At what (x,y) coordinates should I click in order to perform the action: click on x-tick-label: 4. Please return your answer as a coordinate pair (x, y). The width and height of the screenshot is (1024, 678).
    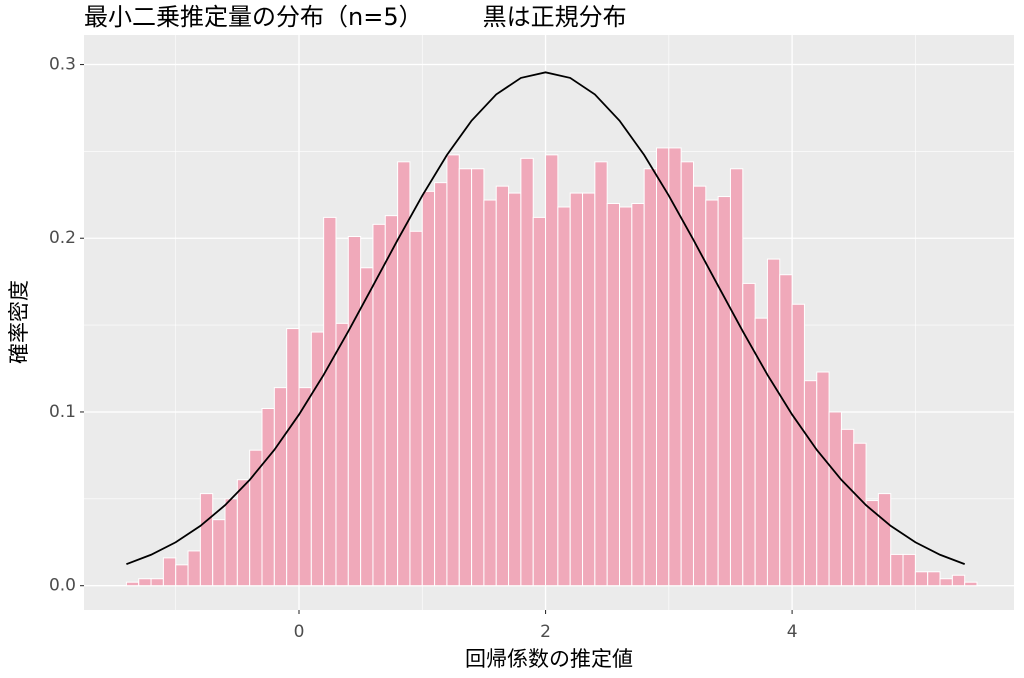
    Looking at the image, I should click on (792, 632).